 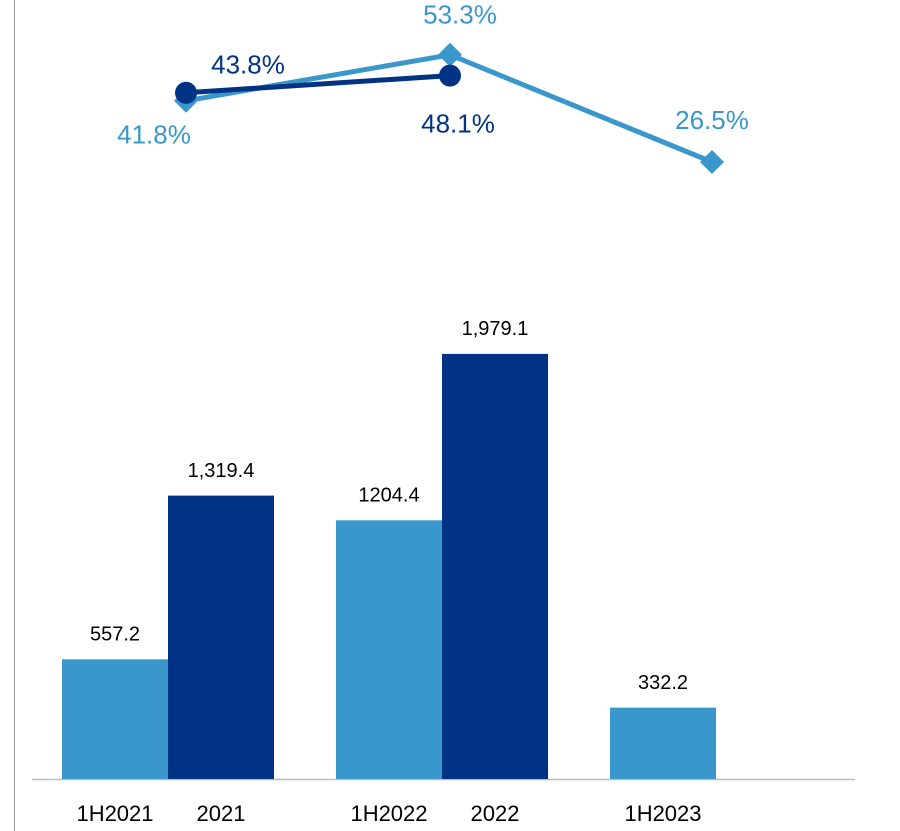 What do you see at coordinates (221, 813) in the screenshot?
I see `x-tick-label: 2021` at bounding box center [221, 813].